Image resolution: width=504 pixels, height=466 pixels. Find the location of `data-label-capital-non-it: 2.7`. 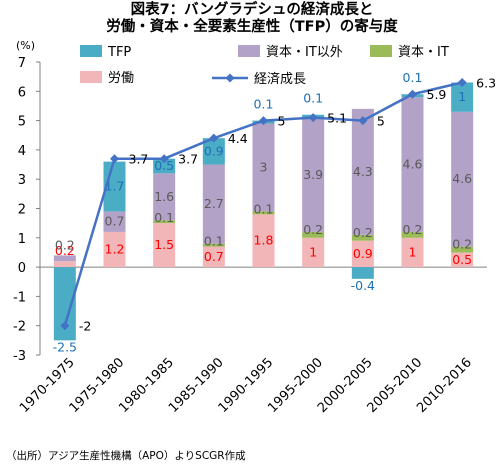

data-label-capital-non-it: 2.7 is located at coordinates (214, 203).